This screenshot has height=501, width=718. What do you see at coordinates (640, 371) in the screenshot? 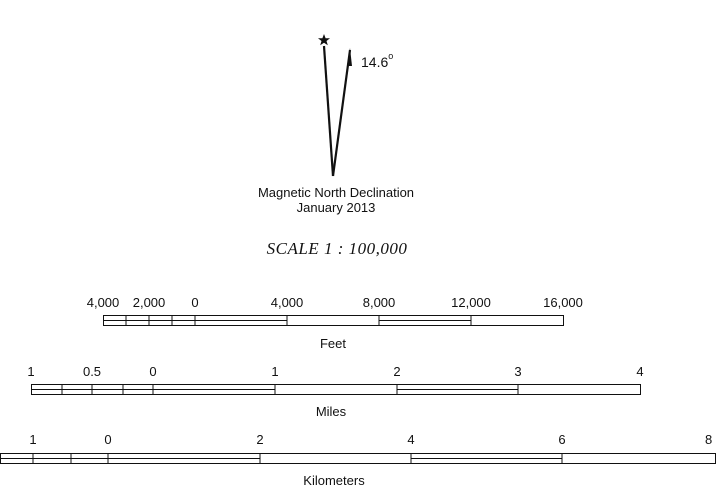
I see `scale-miles-tick-label: 4` at bounding box center [640, 371].